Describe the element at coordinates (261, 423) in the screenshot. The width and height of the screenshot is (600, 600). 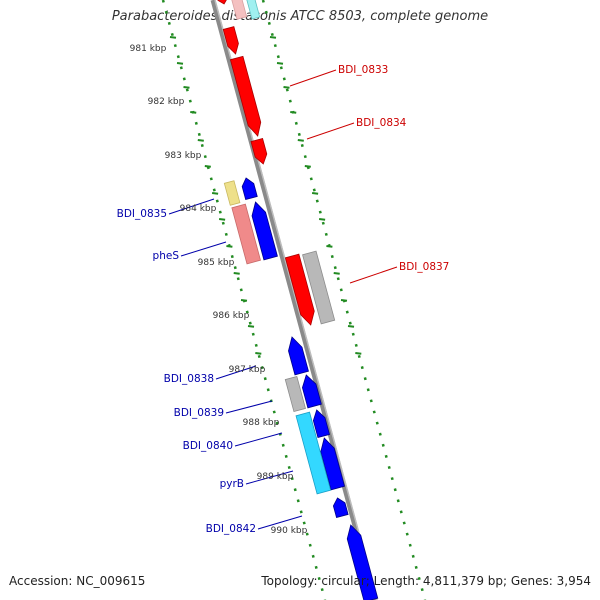
I see `ruler-tick-label: 988 kbp` at that location.